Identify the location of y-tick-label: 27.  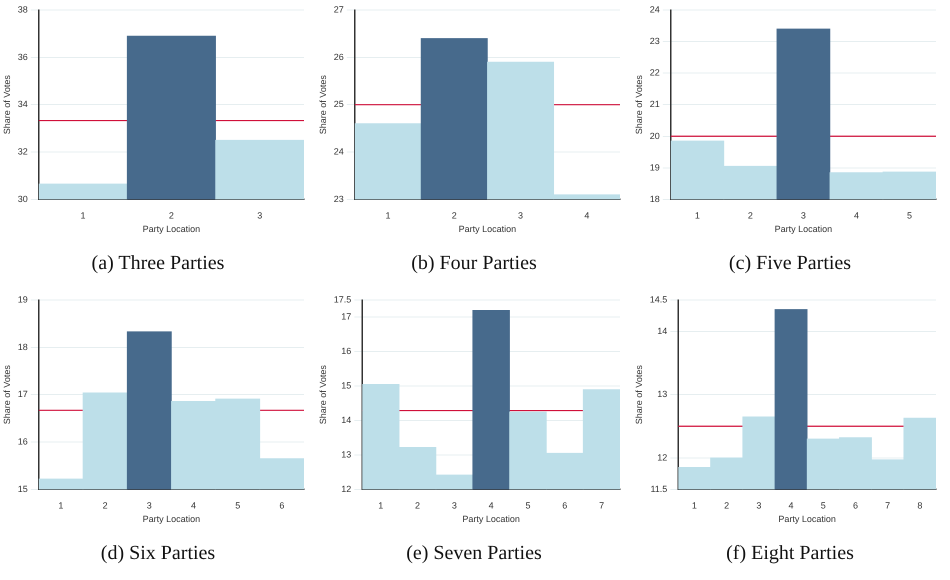
(339, 9).